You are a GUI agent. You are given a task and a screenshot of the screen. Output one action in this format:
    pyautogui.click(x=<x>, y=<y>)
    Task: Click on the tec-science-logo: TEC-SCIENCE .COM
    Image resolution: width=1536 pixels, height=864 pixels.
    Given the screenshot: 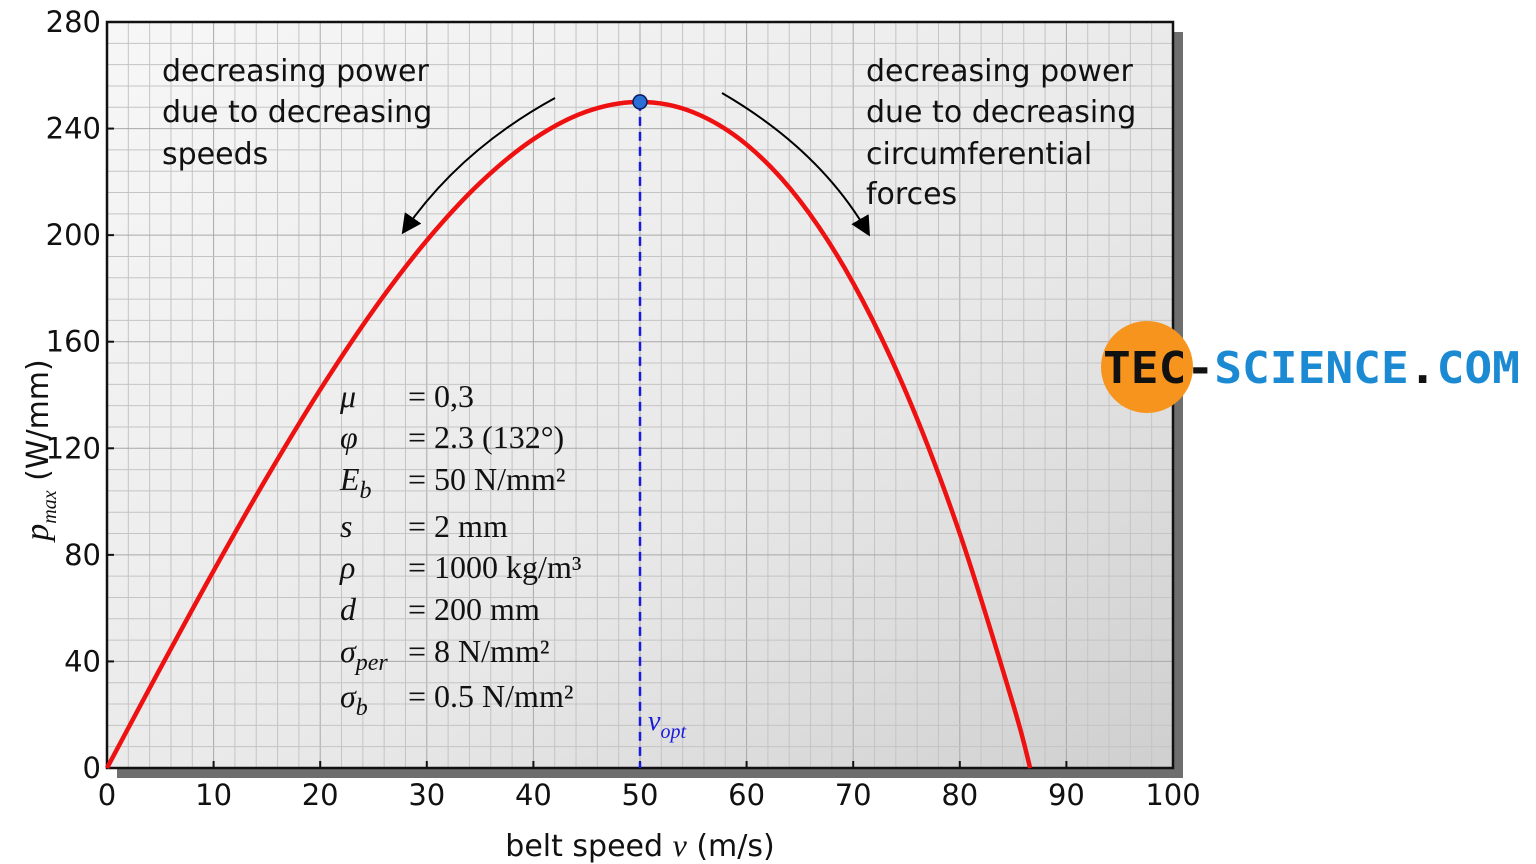 What is the action you would take?
    pyautogui.click(x=1310, y=367)
    